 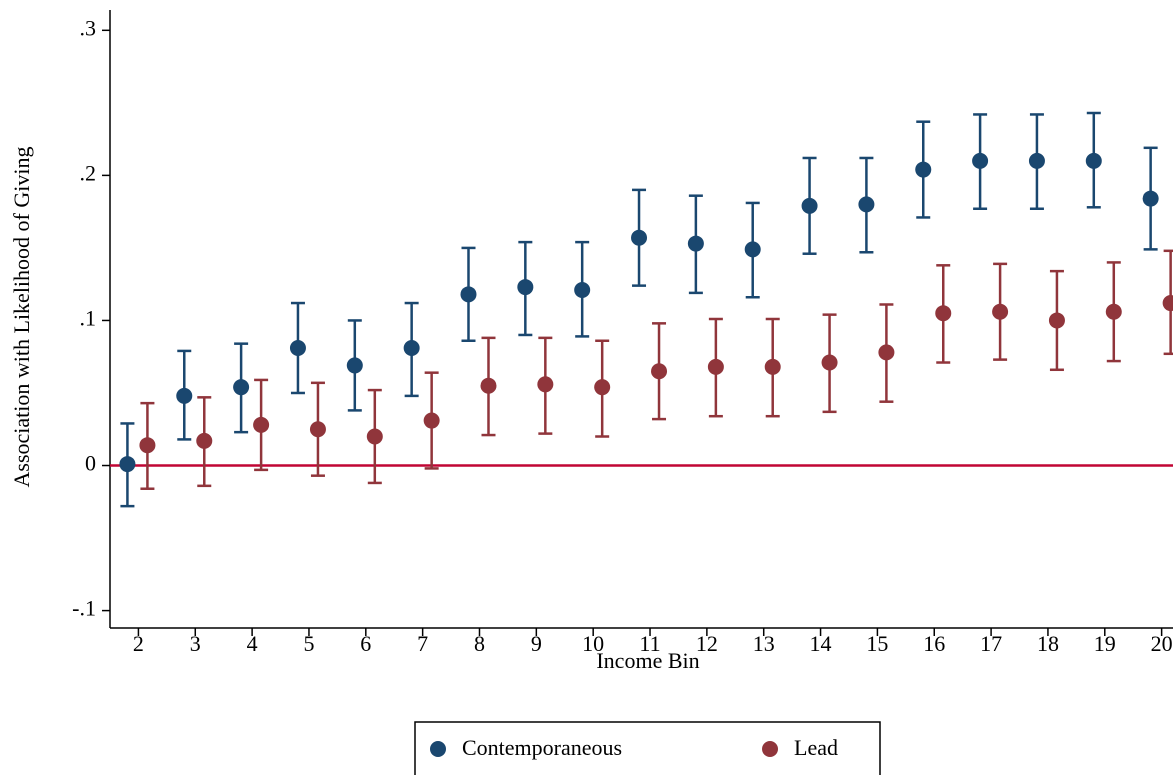 I want to click on x-tick-label: 14, so click(x=821, y=643).